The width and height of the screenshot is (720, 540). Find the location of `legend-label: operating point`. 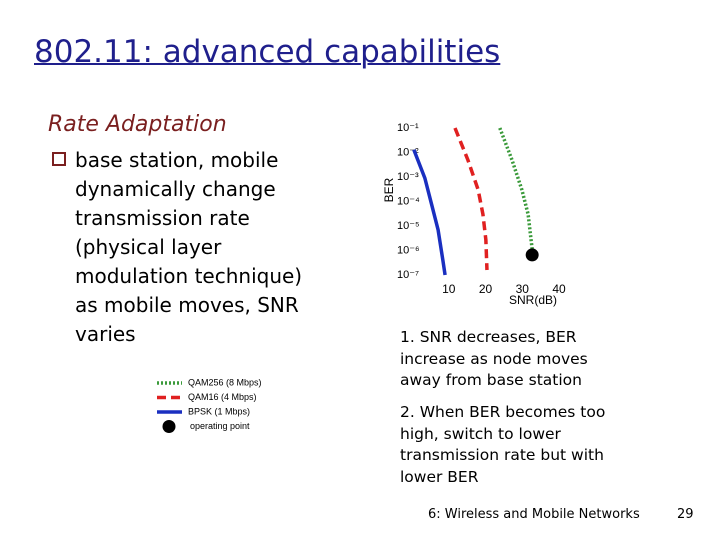

legend-label: operating point is located at coordinates (220, 426).